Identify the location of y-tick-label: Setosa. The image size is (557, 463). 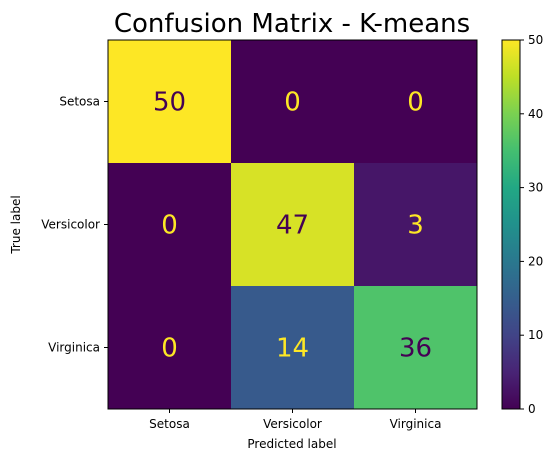
(79, 102).